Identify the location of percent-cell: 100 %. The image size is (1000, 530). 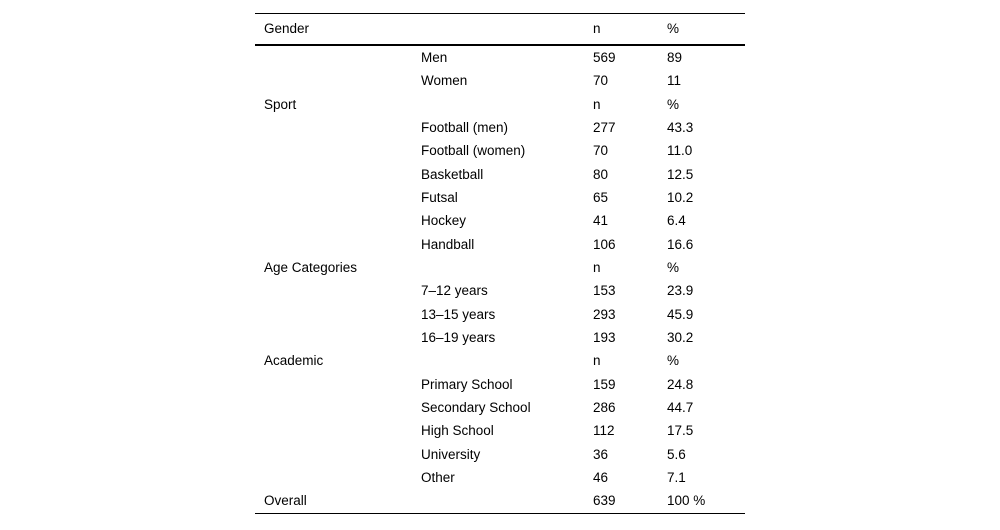
(686, 501).